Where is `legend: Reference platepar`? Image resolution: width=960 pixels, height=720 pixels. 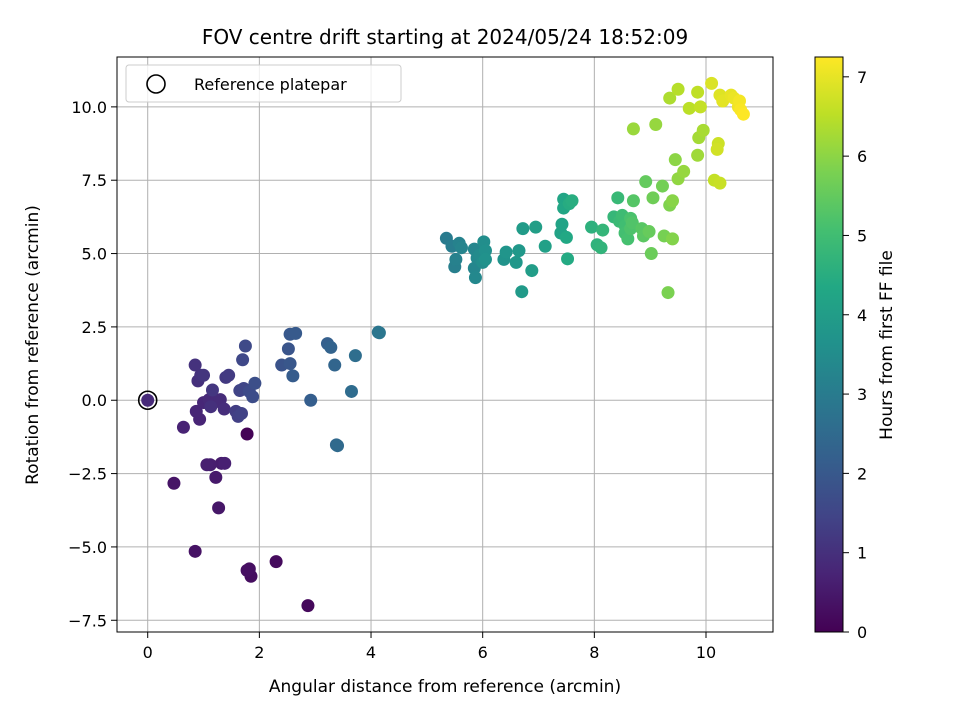 legend: Reference platepar is located at coordinates (263, 83).